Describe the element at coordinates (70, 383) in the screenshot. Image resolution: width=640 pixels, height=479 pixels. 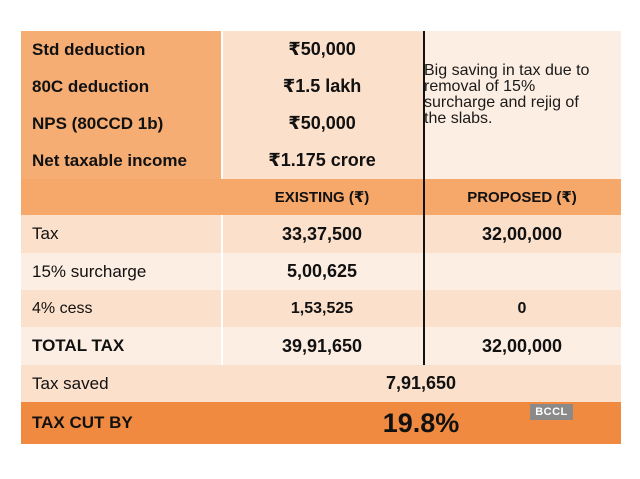
I see `tax-saved-label: Tax saved` at that location.